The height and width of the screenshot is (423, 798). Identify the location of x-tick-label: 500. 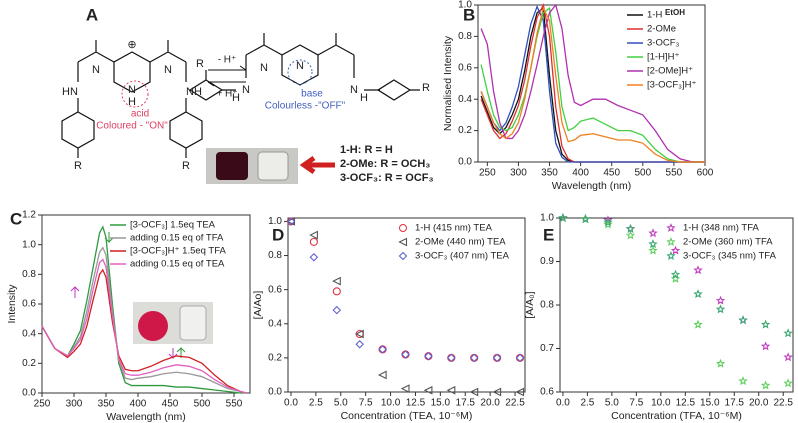
(202, 404).